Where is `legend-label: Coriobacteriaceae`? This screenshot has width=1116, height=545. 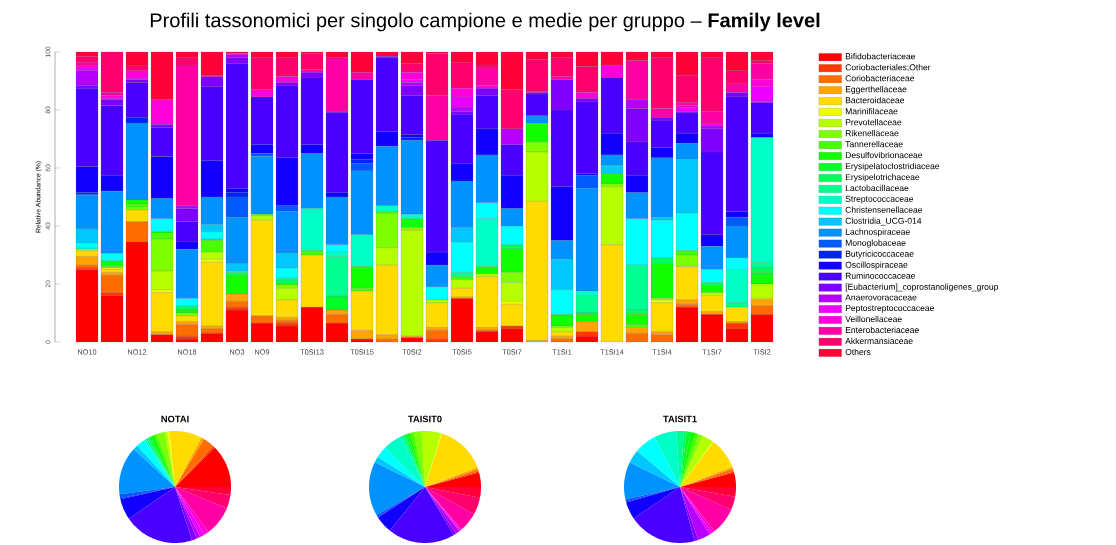 legend-label: Coriobacteriaceae is located at coordinates (880, 78).